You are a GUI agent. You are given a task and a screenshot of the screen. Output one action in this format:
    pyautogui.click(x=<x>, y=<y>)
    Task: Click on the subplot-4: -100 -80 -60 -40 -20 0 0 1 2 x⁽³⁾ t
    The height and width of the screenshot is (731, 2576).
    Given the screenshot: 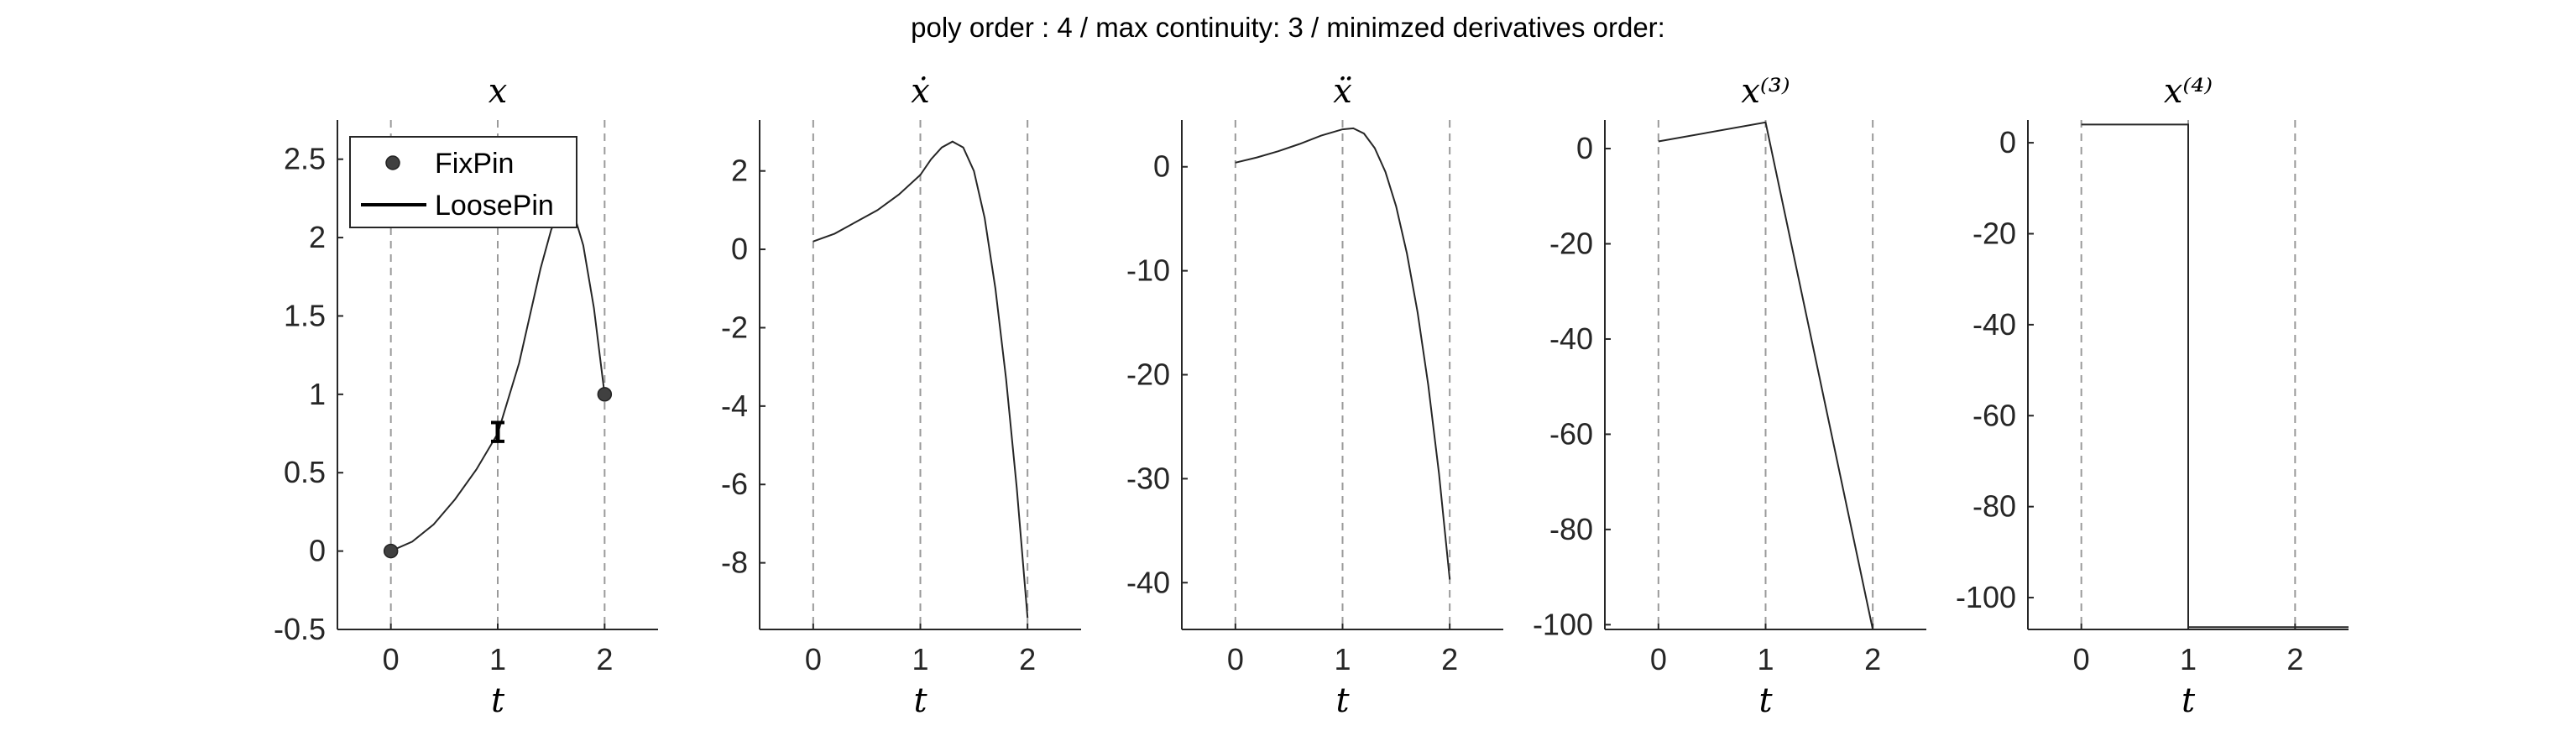 What is the action you would take?
    pyautogui.click(x=1729, y=396)
    